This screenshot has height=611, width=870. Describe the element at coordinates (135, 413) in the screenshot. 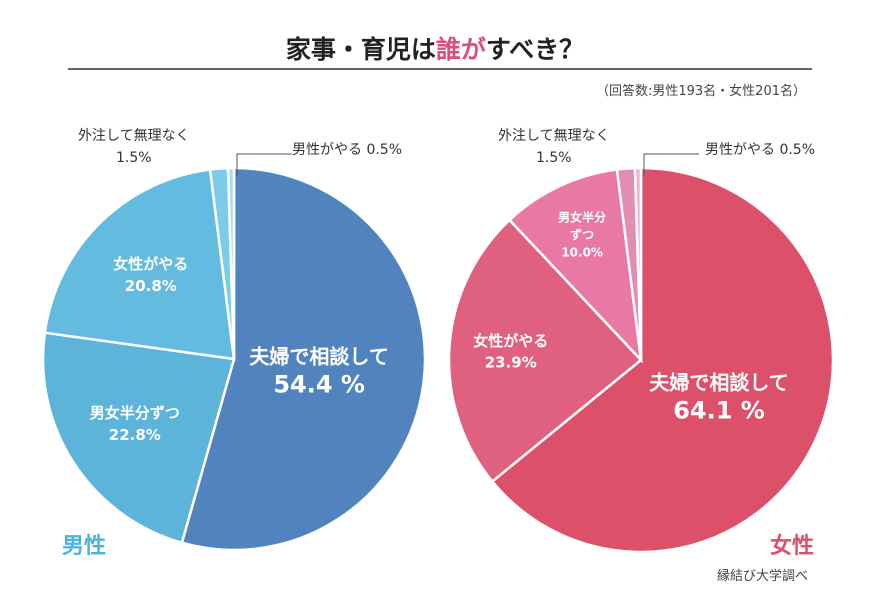

I see `slice-category-label: 男女半分ずつ` at that location.